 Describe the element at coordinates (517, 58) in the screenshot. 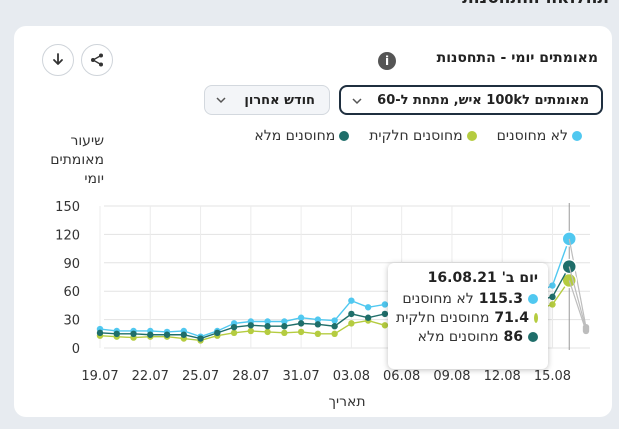

I see `card-title: מאומתים יומי - התחסנות` at that location.